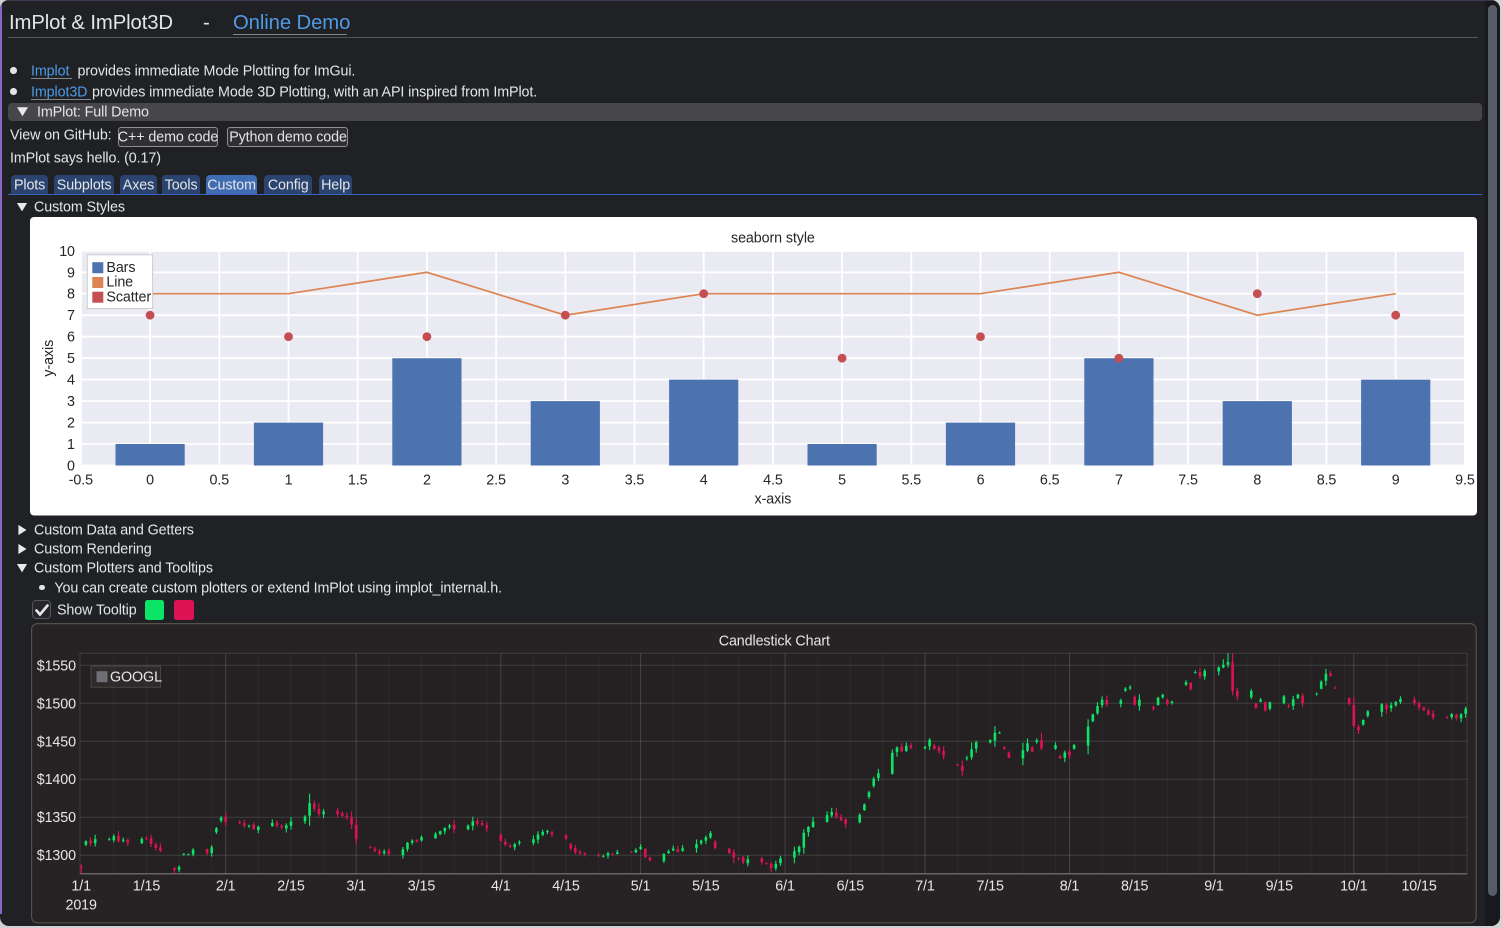 The height and width of the screenshot is (928, 1502). Describe the element at coordinates (635, 481) in the screenshot. I see `svg-text: 3.5` at that location.